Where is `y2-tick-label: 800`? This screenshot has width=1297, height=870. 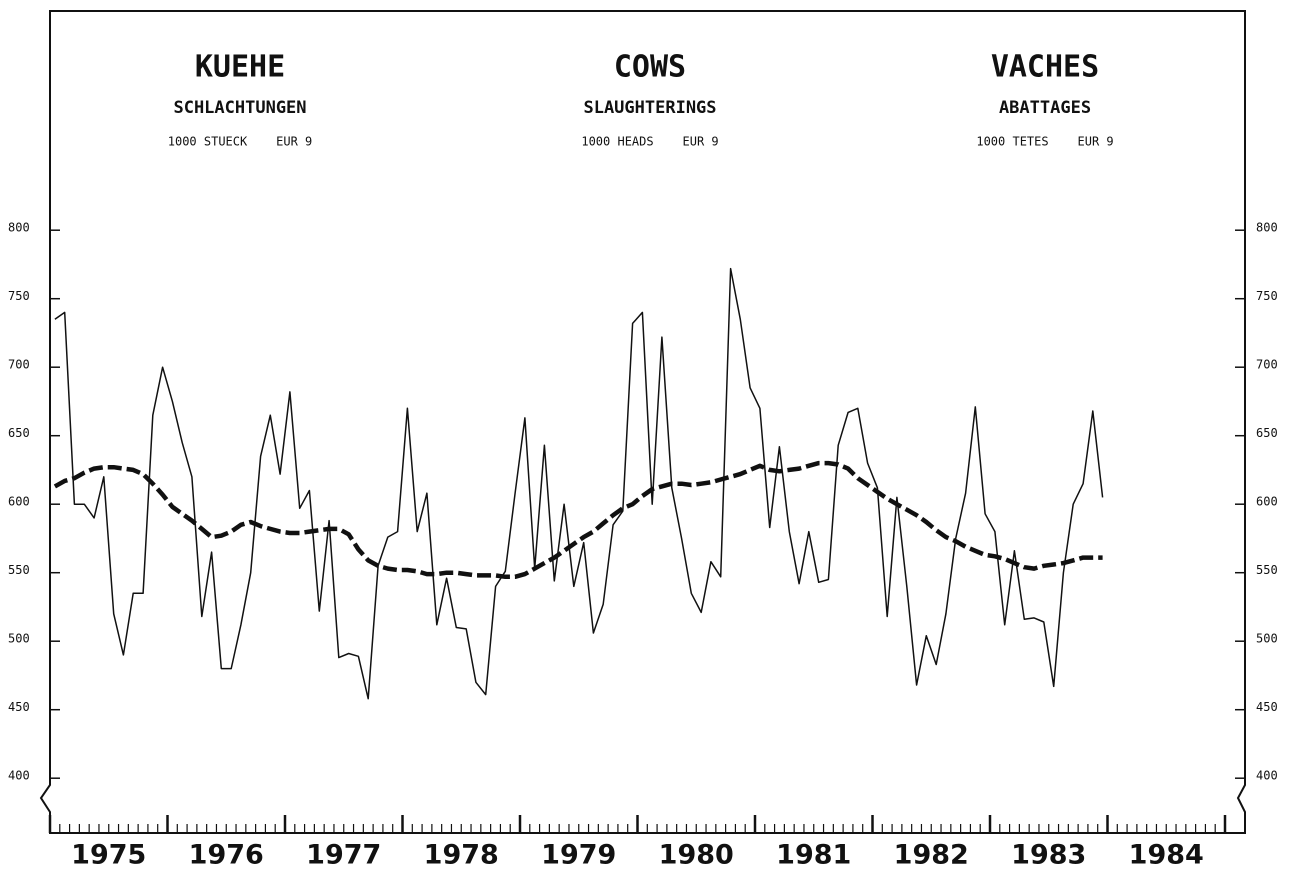 y2-tick-label: 800 is located at coordinates (1267, 228).